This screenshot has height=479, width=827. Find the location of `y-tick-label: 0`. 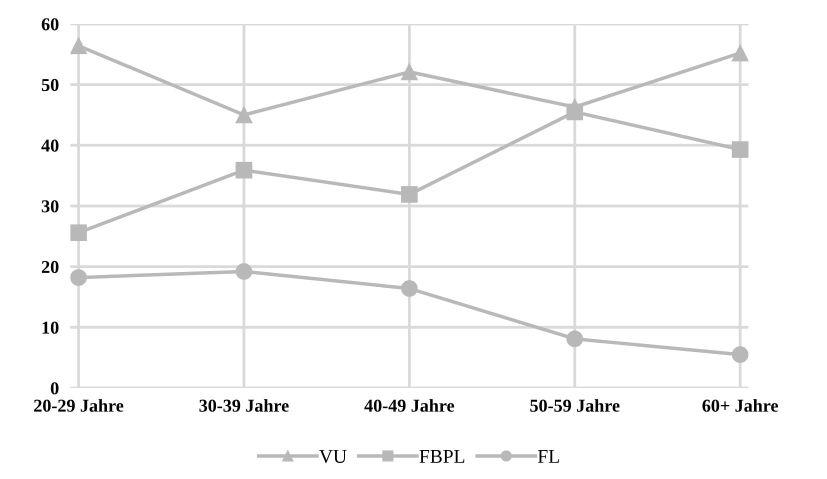

y-tick-label: 0 is located at coordinates (54, 388).